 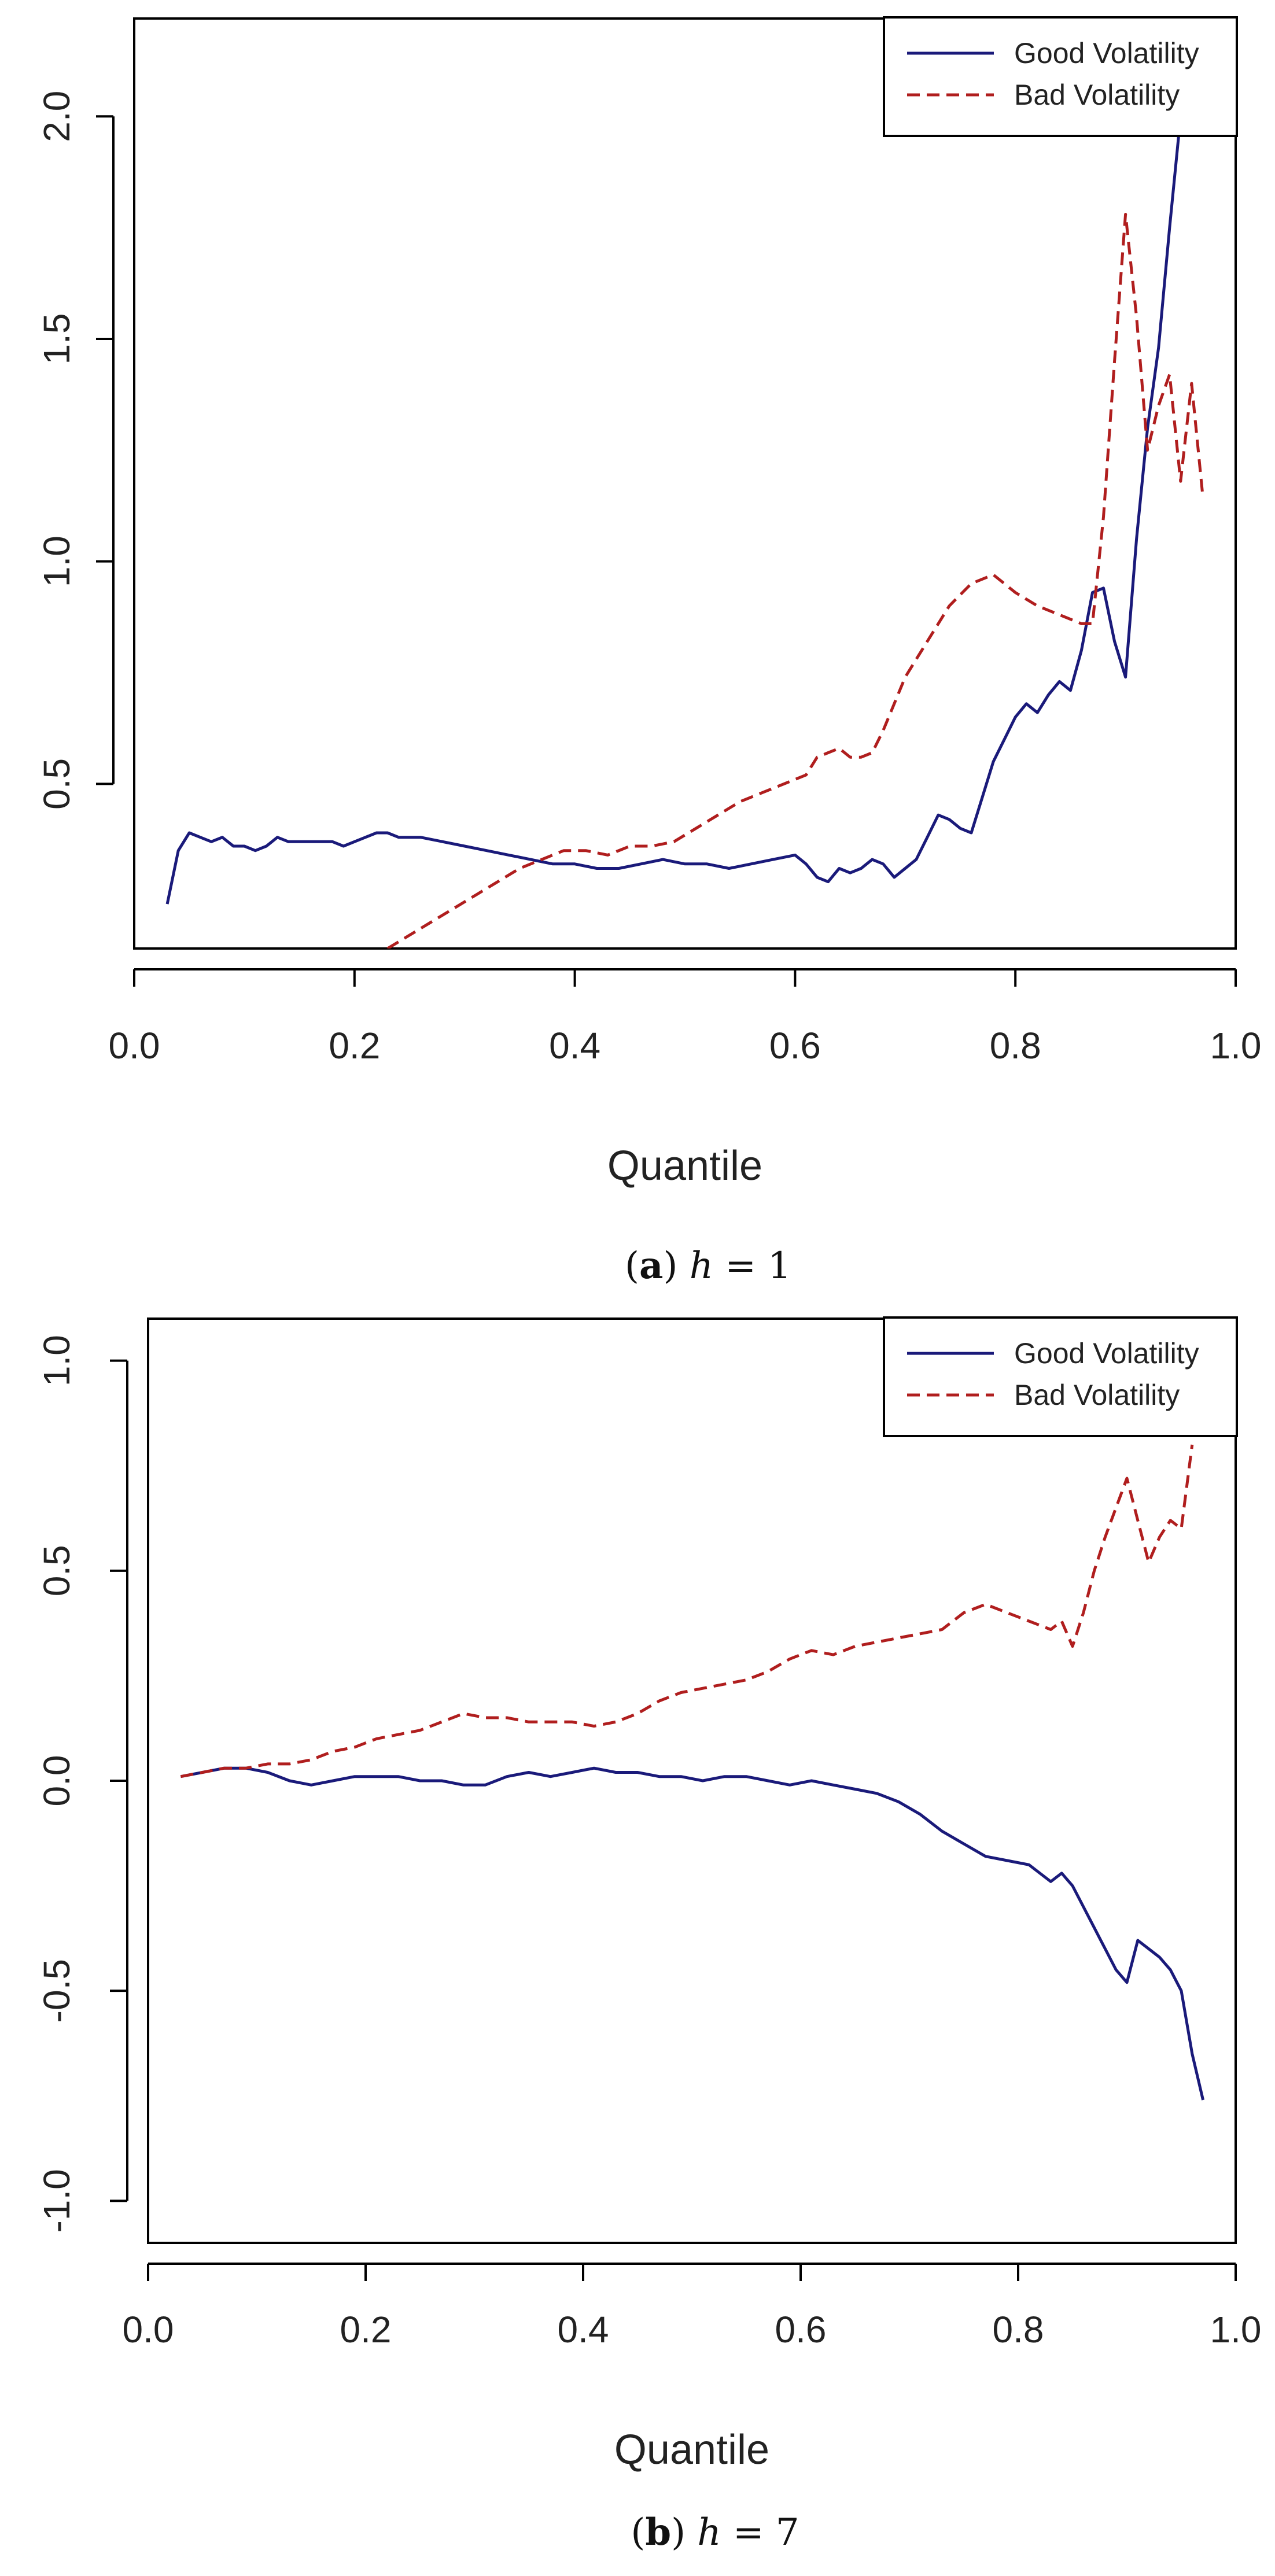 What do you see at coordinates (692, 1933) in the screenshot?
I see `series-line-good-volatility` at bounding box center [692, 1933].